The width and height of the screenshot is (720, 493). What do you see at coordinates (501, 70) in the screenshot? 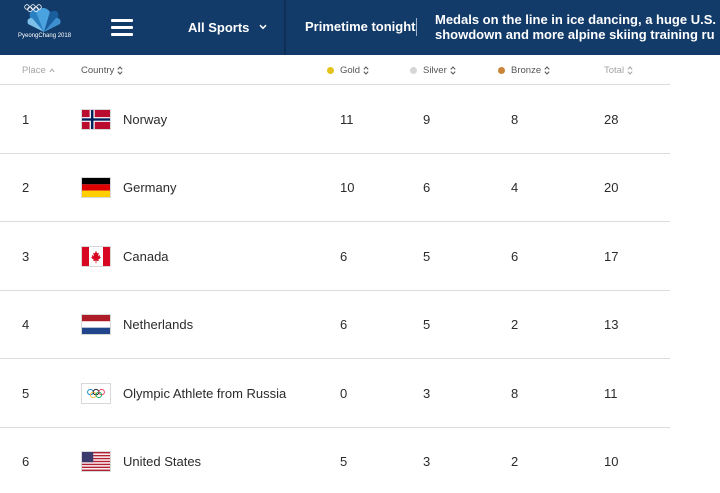
I see `bronze-medal-icon` at bounding box center [501, 70].